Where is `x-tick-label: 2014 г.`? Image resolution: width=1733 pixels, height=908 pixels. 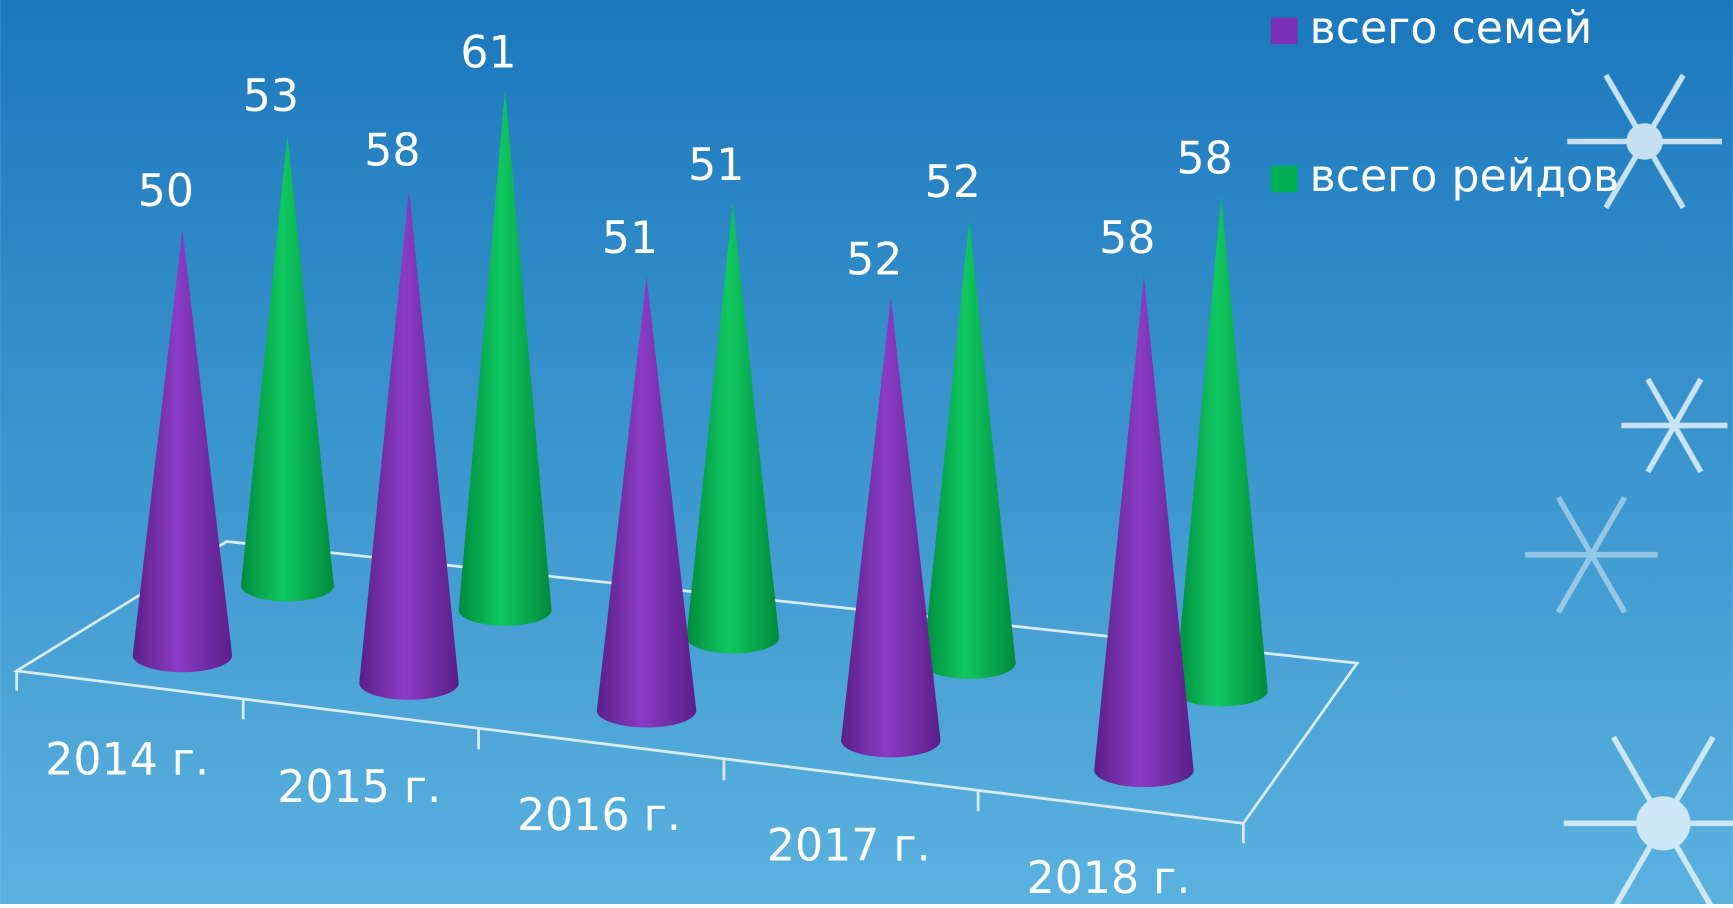
x-tick-label: 2014 г. is located at coordinates (127, 760).